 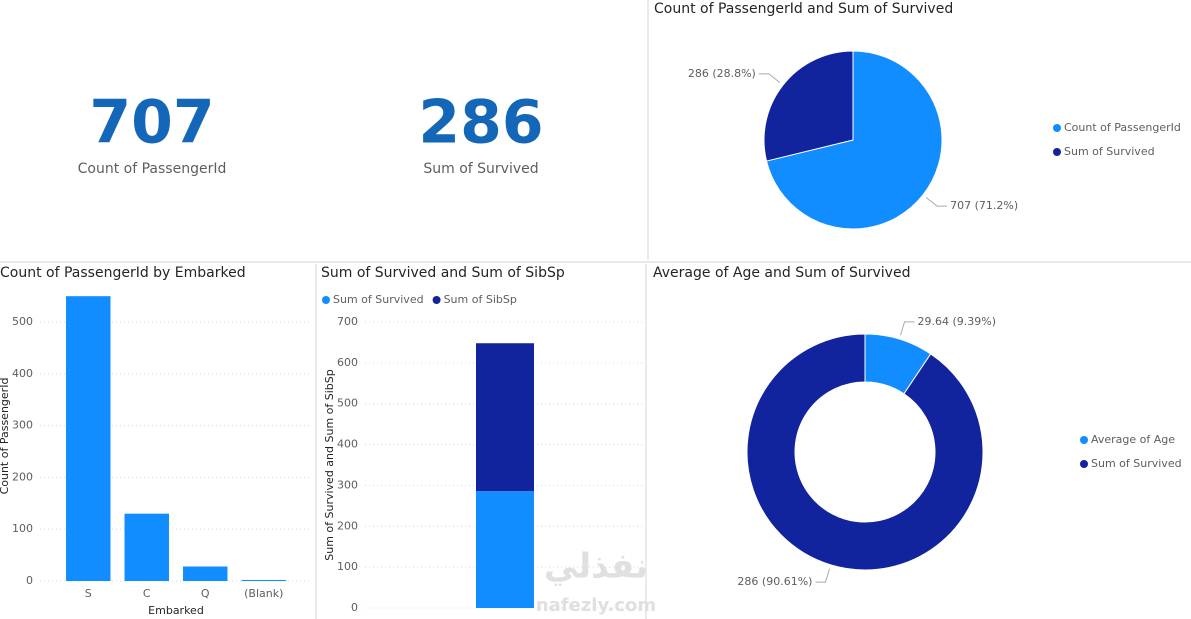 What do you see at coordinates (984, 205) in the screenshot?
I see `data-label: 707 (71.2%)` at bounding box center [984, 205].